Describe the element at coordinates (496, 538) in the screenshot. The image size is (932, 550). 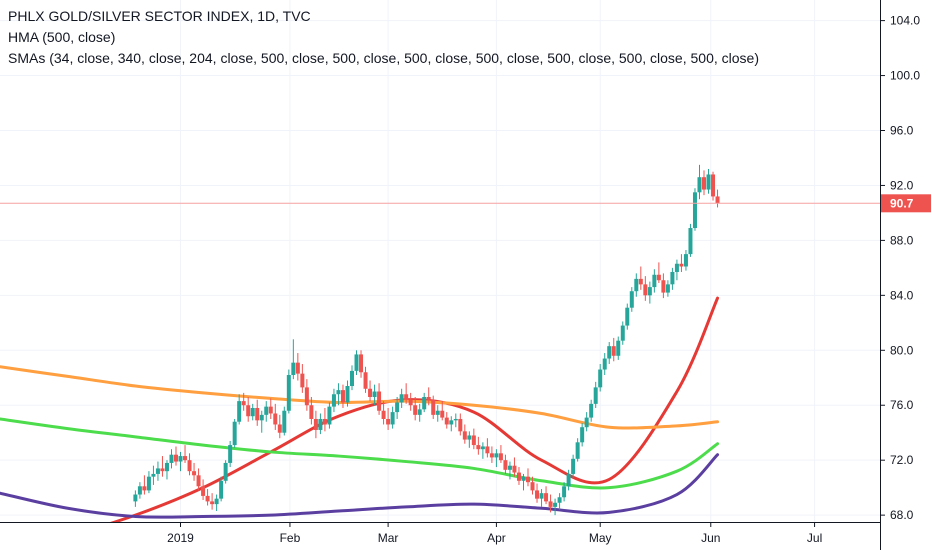
I see `x-tick-label-3: Apr` at that location.